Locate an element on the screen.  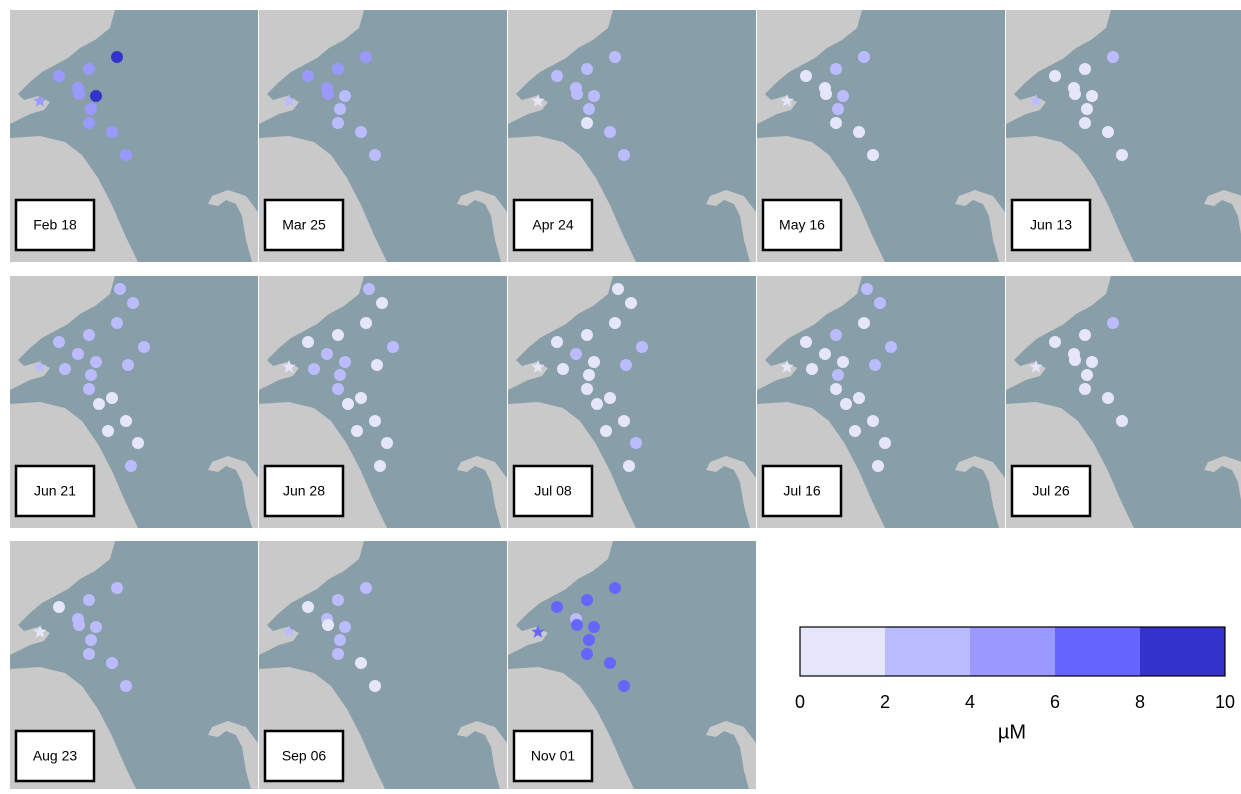
date-label: Jun 28 is located at coordinates (304, 491).